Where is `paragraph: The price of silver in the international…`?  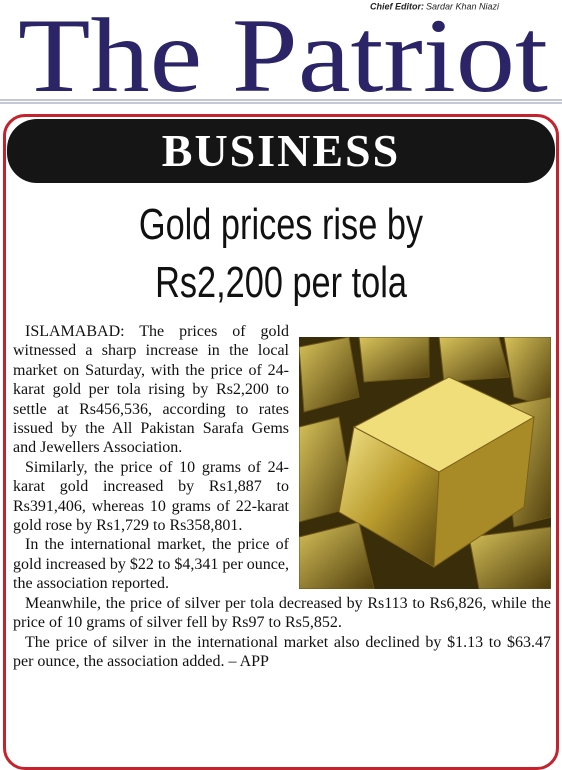
paragraph: The price of silver in the international… is located at coordinates (282, 651).